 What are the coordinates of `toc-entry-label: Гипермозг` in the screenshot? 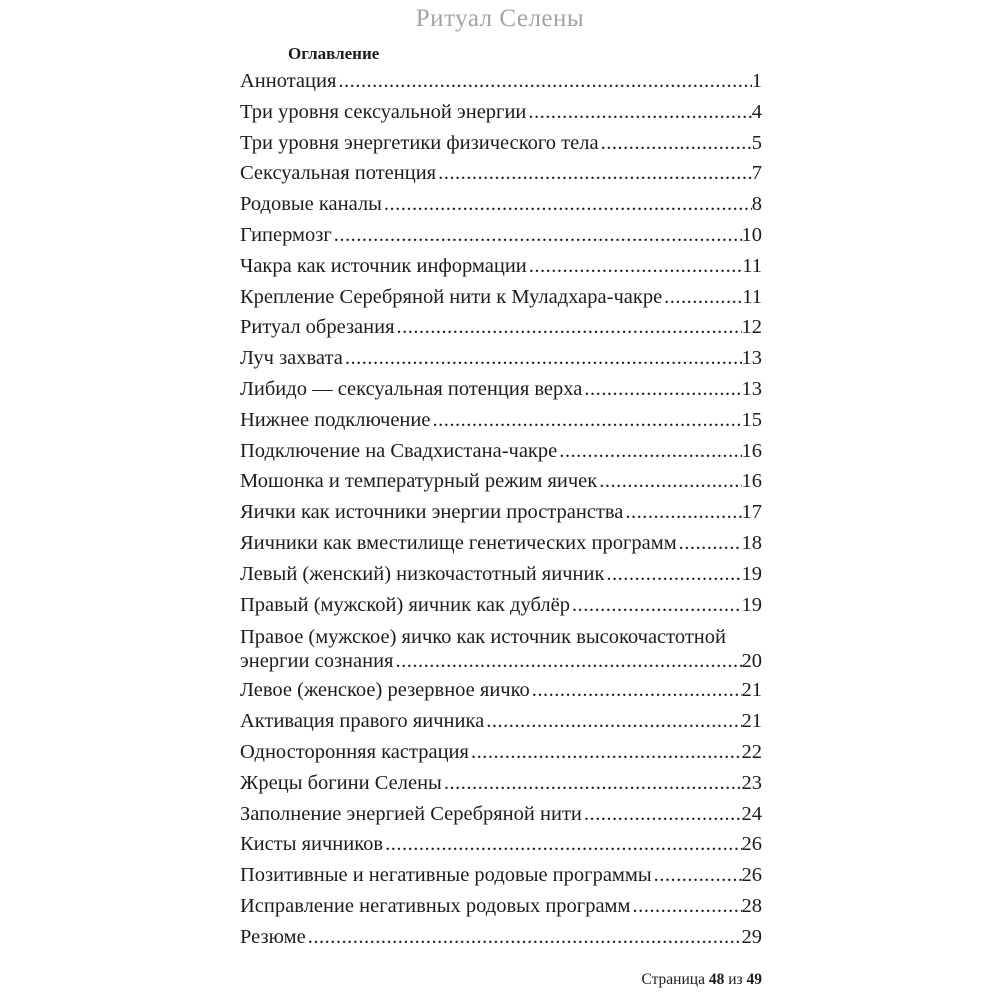 It's located at (286, 234).